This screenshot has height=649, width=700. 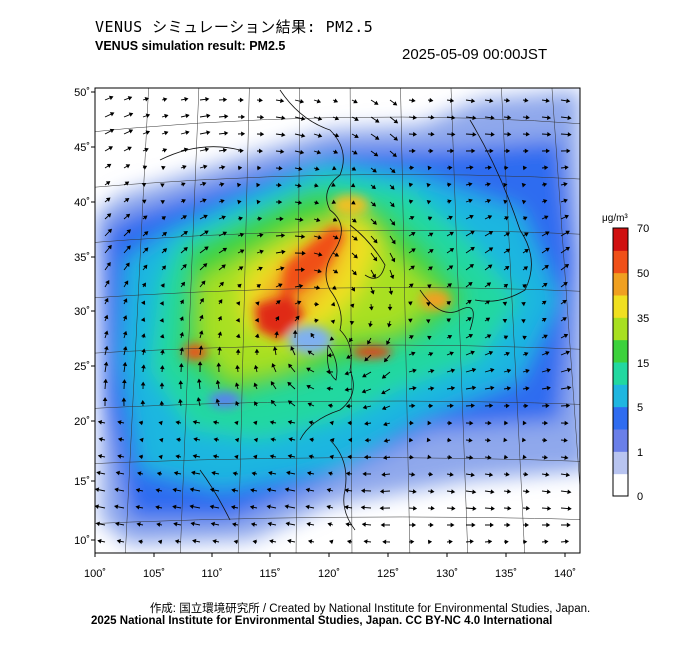 What do you see at coordinates (211, 574) in the screenshot?
I see `lon-label-110: 110˚` at bounding box center [211, 574].